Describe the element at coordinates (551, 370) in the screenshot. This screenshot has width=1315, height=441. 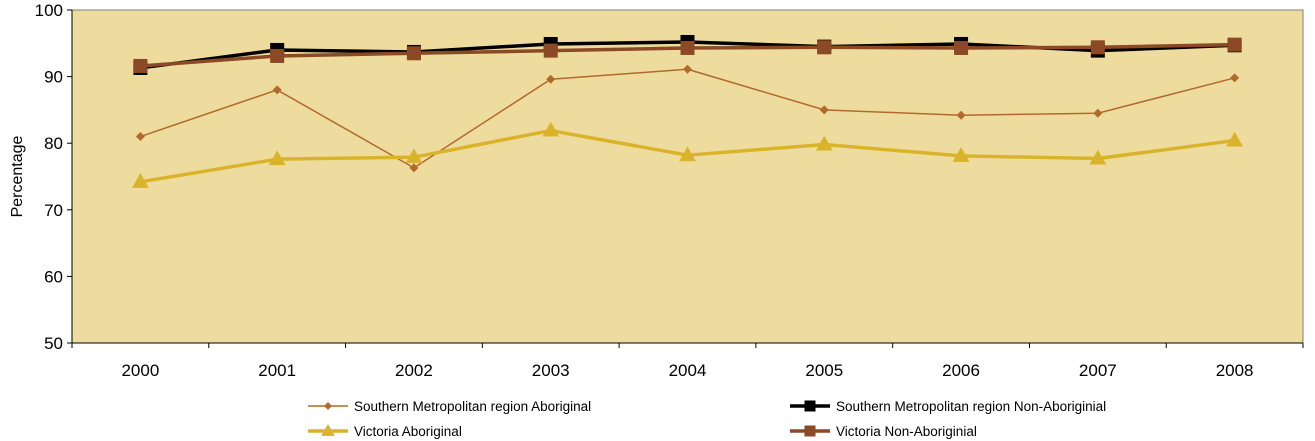
I see `x-tick-label: 2003` at that location.